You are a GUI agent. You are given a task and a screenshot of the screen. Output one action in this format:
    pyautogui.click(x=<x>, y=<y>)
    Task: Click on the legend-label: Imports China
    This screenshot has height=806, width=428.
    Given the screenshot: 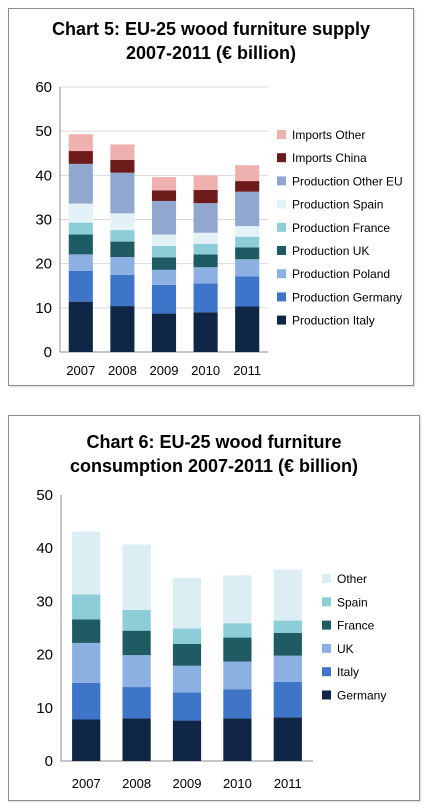 What is the action you would take?
    pyautogui.click(x=329, y=158)
    